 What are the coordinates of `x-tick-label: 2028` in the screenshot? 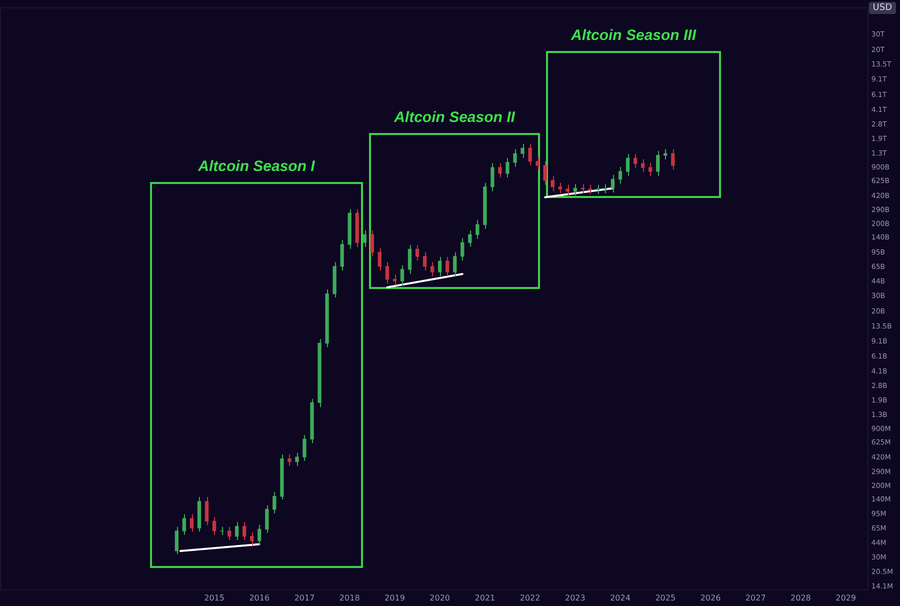 It's located at (800, 597).